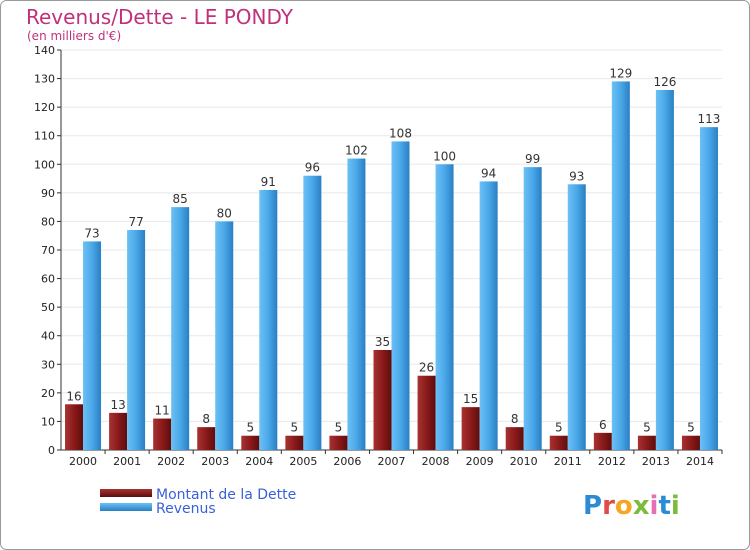  Describe the element at coordinates (171, 461) in the screenshot. I see `x-tick-label: 2002` at that location.